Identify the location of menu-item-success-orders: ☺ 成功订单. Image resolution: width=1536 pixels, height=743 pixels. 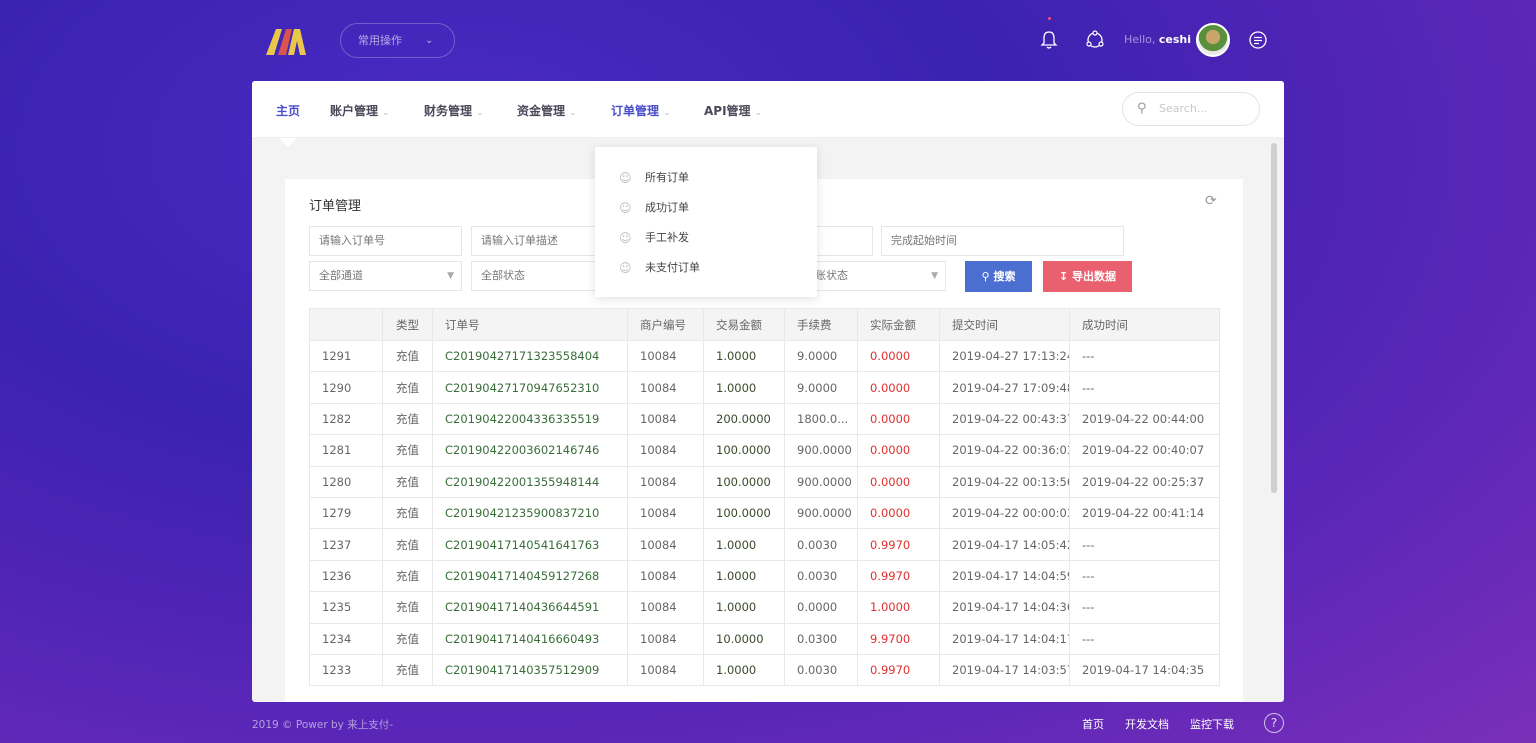
(654, 207).